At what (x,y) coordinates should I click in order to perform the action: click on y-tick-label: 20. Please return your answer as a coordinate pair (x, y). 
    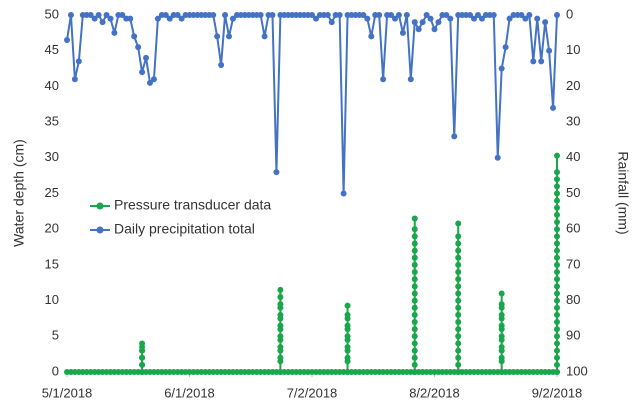
    Looking at the image, I should click on (52, 228).